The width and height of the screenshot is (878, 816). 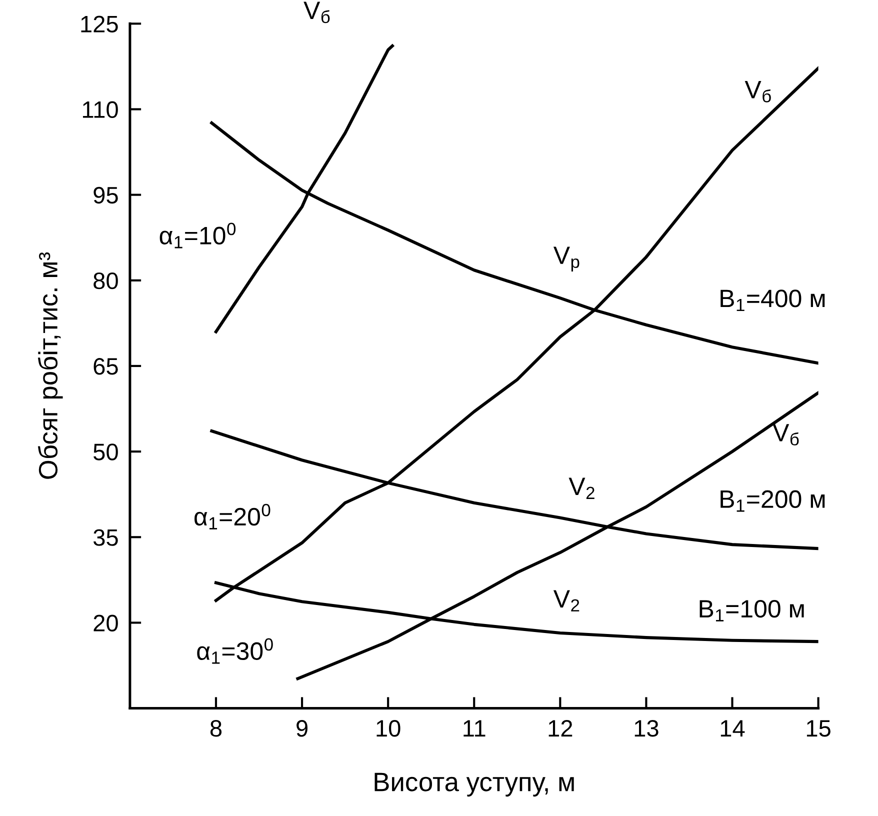 What do you see at coordinates (646, 728) in the screenshot?
I see `x-tick-label: 13` at bounding box center [646, 728].